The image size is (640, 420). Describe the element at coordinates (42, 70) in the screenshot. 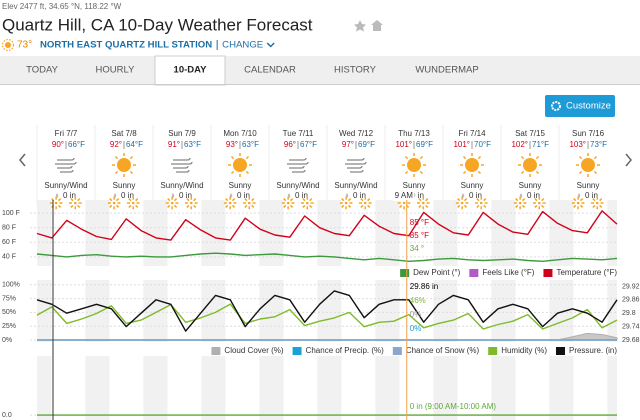

I see `tab: TODAY` at that location.